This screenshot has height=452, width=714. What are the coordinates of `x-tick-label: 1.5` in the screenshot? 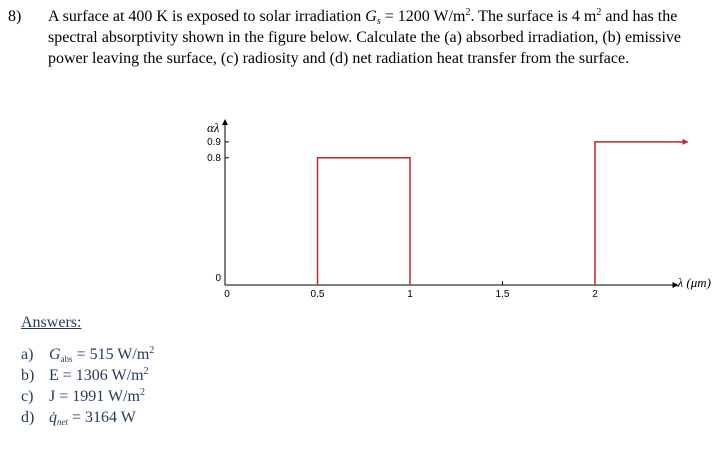 It's located at (503, 294).